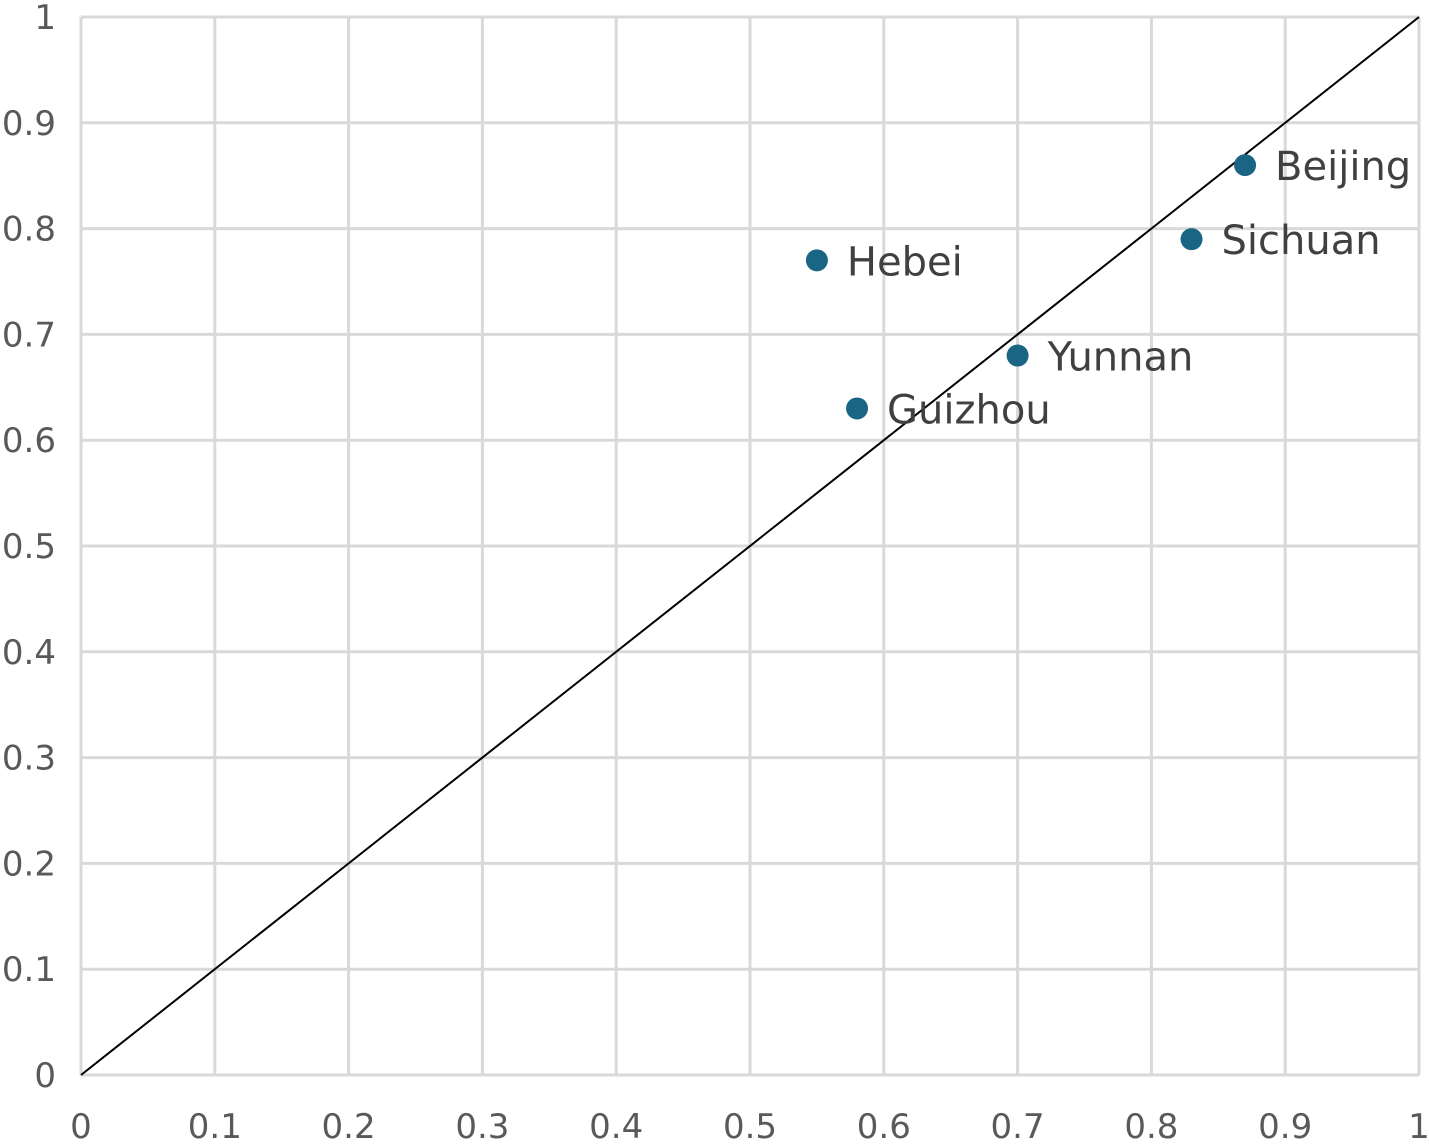 This screenshot has height=1145, width=1429. What do you see at coordinates (1343, 167) in the screenshot?
I see `data-label-beijing: Beijing` at bounding box center [1343, 167].